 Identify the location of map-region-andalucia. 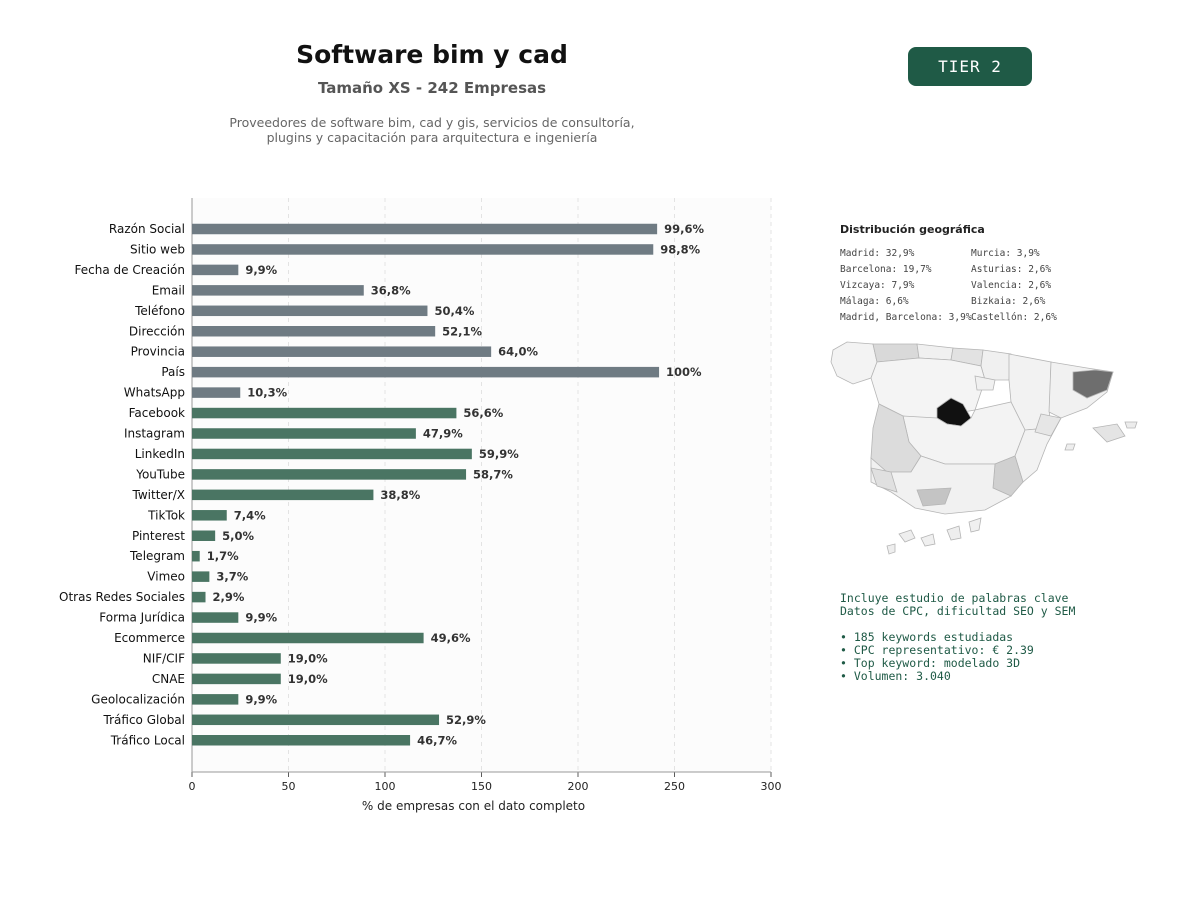
(941, 485).